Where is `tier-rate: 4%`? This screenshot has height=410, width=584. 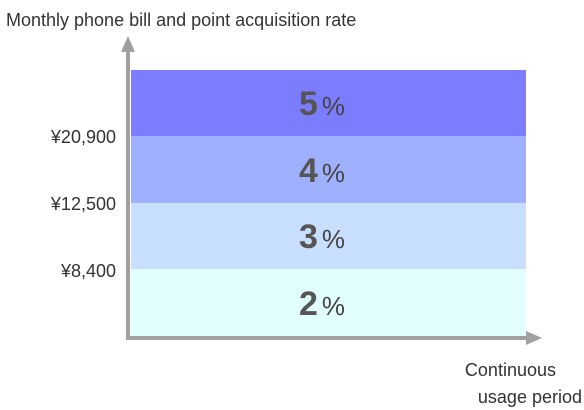 tier-rate: 4% is located at coordinates (322, 171).